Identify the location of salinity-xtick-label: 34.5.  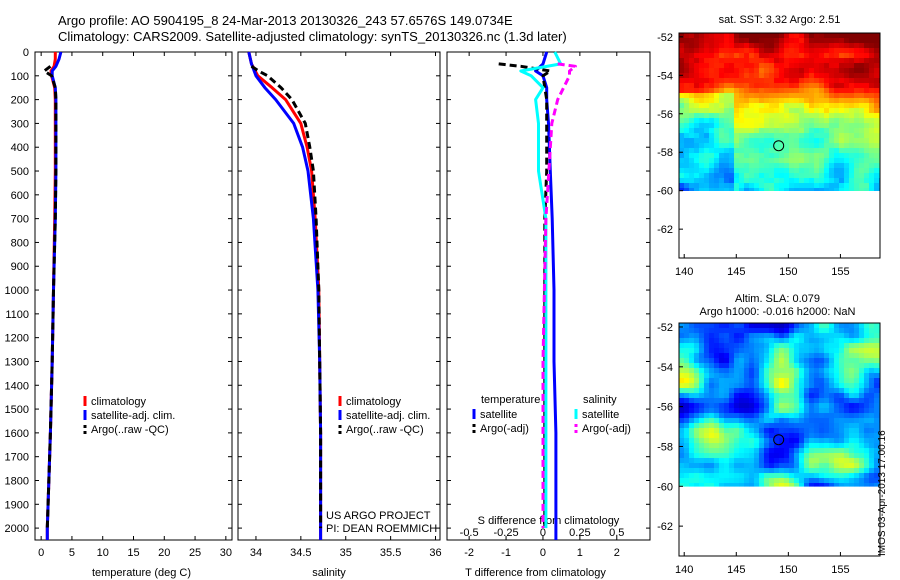
(300, 553).